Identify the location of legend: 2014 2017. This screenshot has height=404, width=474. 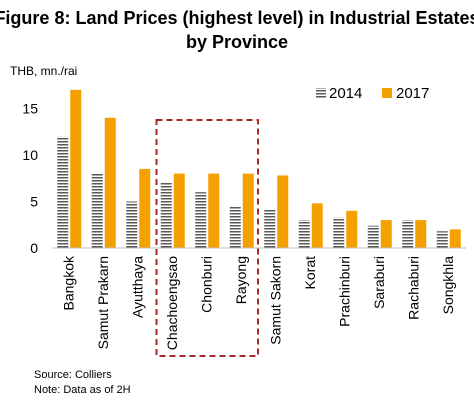
(372, 93).